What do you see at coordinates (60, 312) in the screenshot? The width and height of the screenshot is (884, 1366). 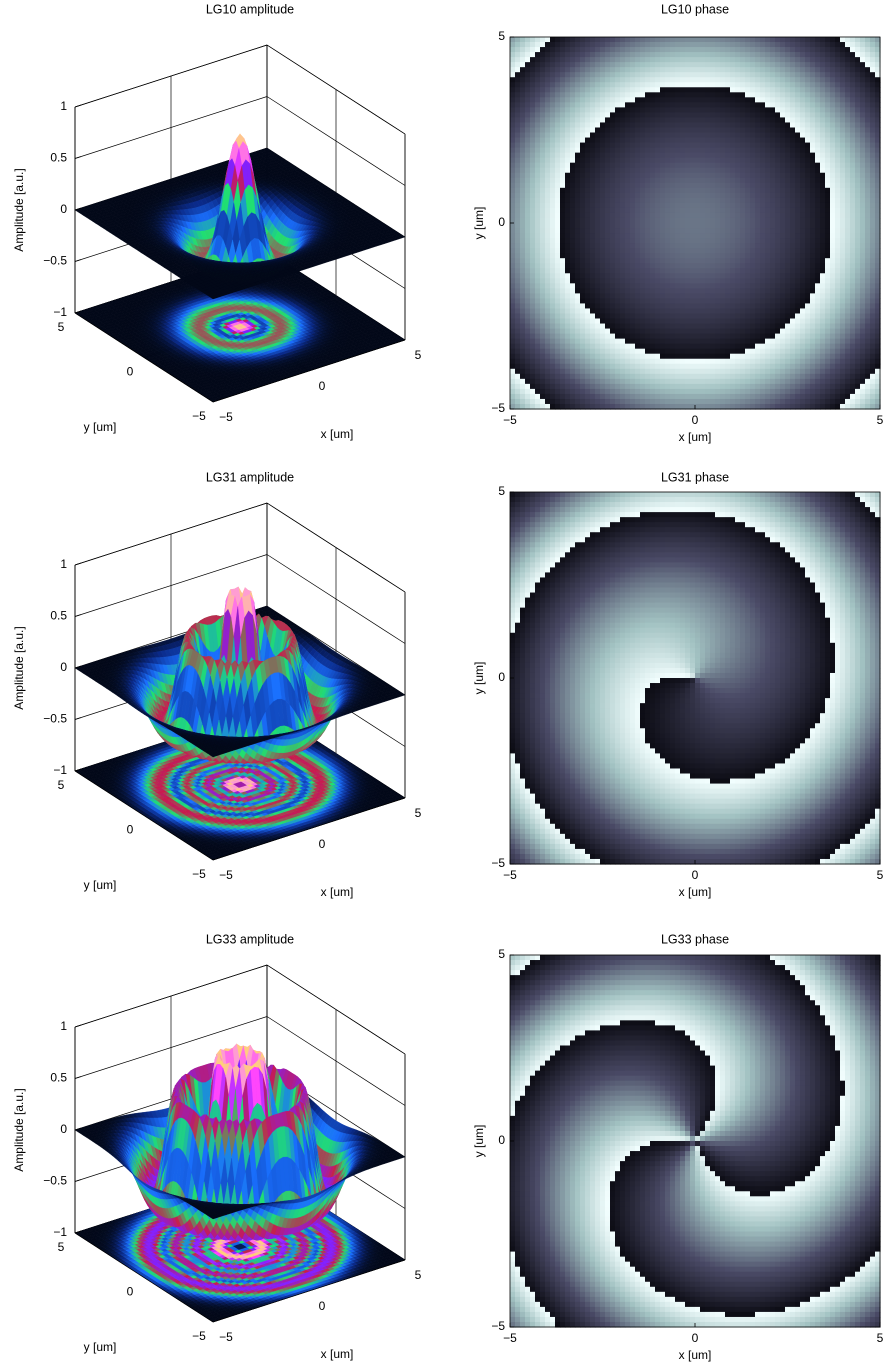 I see `z-tick-label: −1` at bounding box center [60, 312].